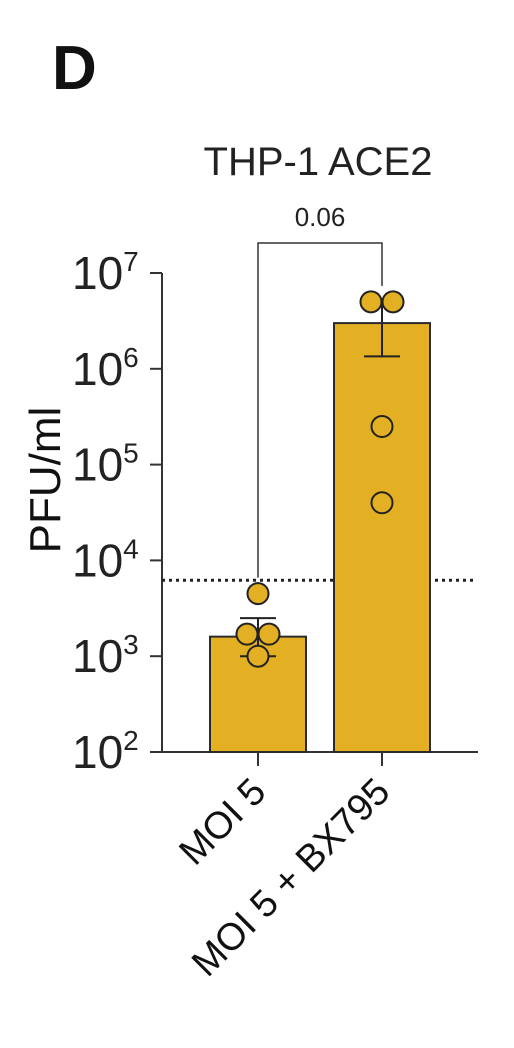 This screenshot has height=1048, width=514. Describe the element at coordinates (105, 751) in the screenshot. I see `y-tick-label: 10²` at that location.